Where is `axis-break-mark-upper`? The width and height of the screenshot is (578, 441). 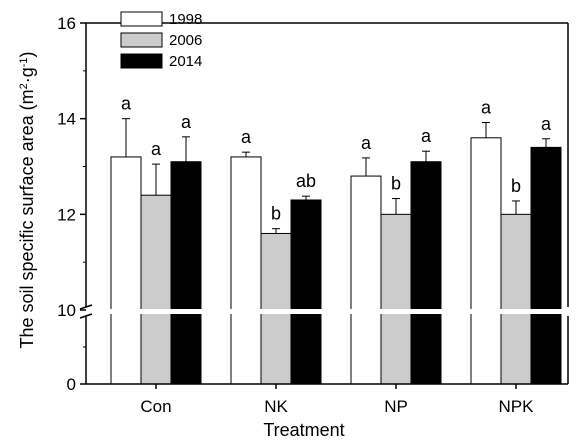 axis-break-mark-upper is located at coordinates (86, 307).